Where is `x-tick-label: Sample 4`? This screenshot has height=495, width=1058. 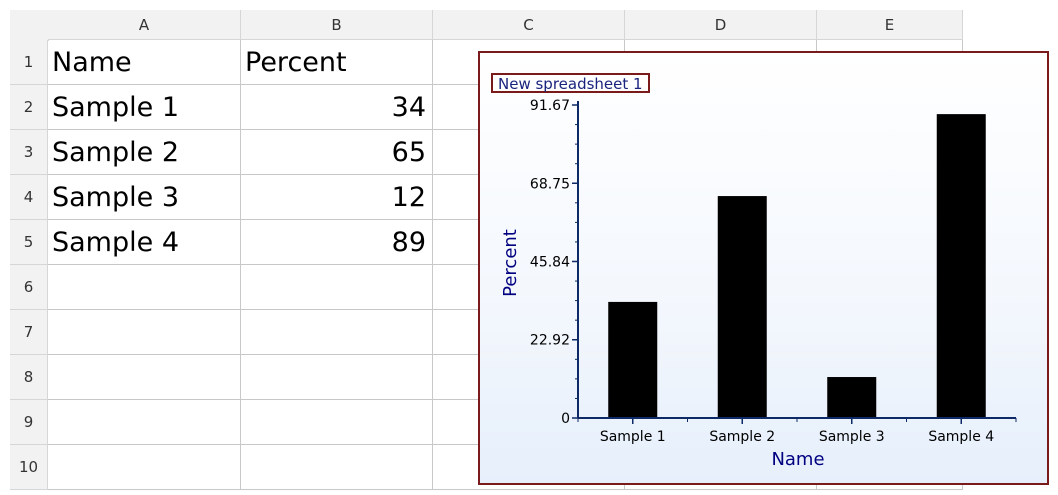 x-tick-label: Sample 4 is located at coordinates (961, 437).